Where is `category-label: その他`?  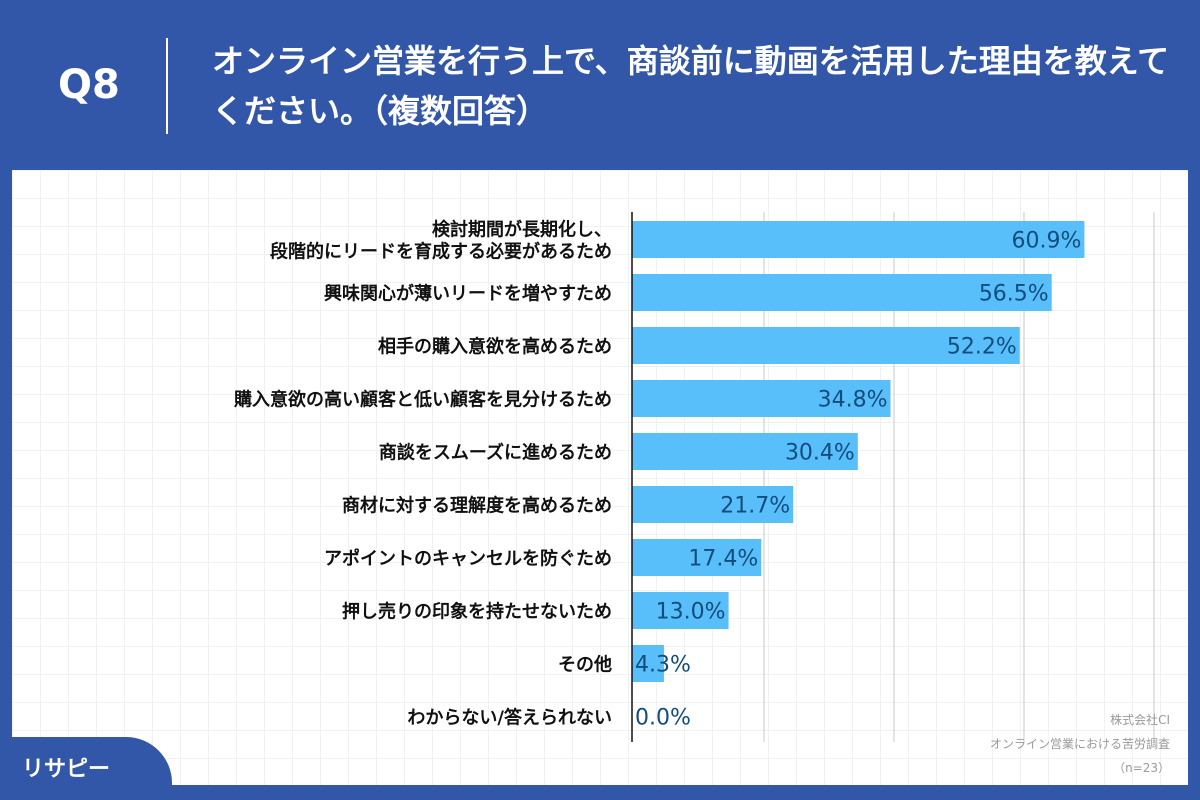 category-label: その他 is located at coordinates (585, 665).